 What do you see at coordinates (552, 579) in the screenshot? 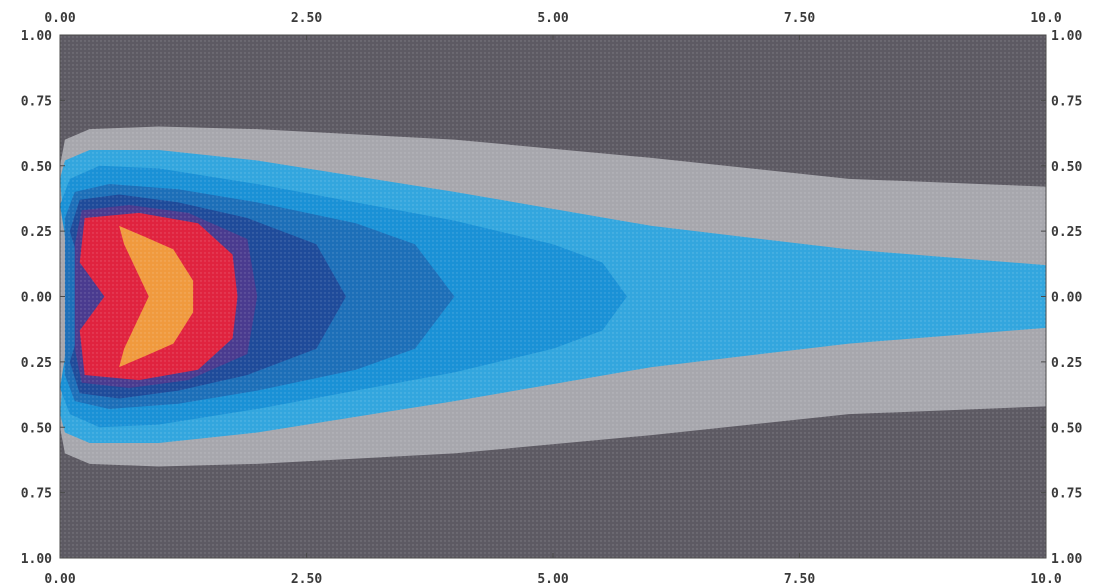
I see `x-tick-label-bottom: 5.00` at bounding box center [552, 579].